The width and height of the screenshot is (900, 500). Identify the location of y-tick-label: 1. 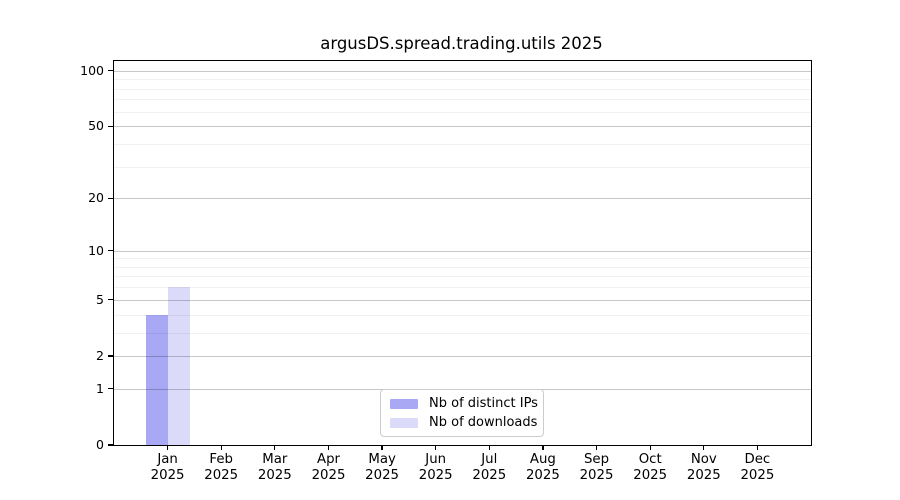
(100, 388).